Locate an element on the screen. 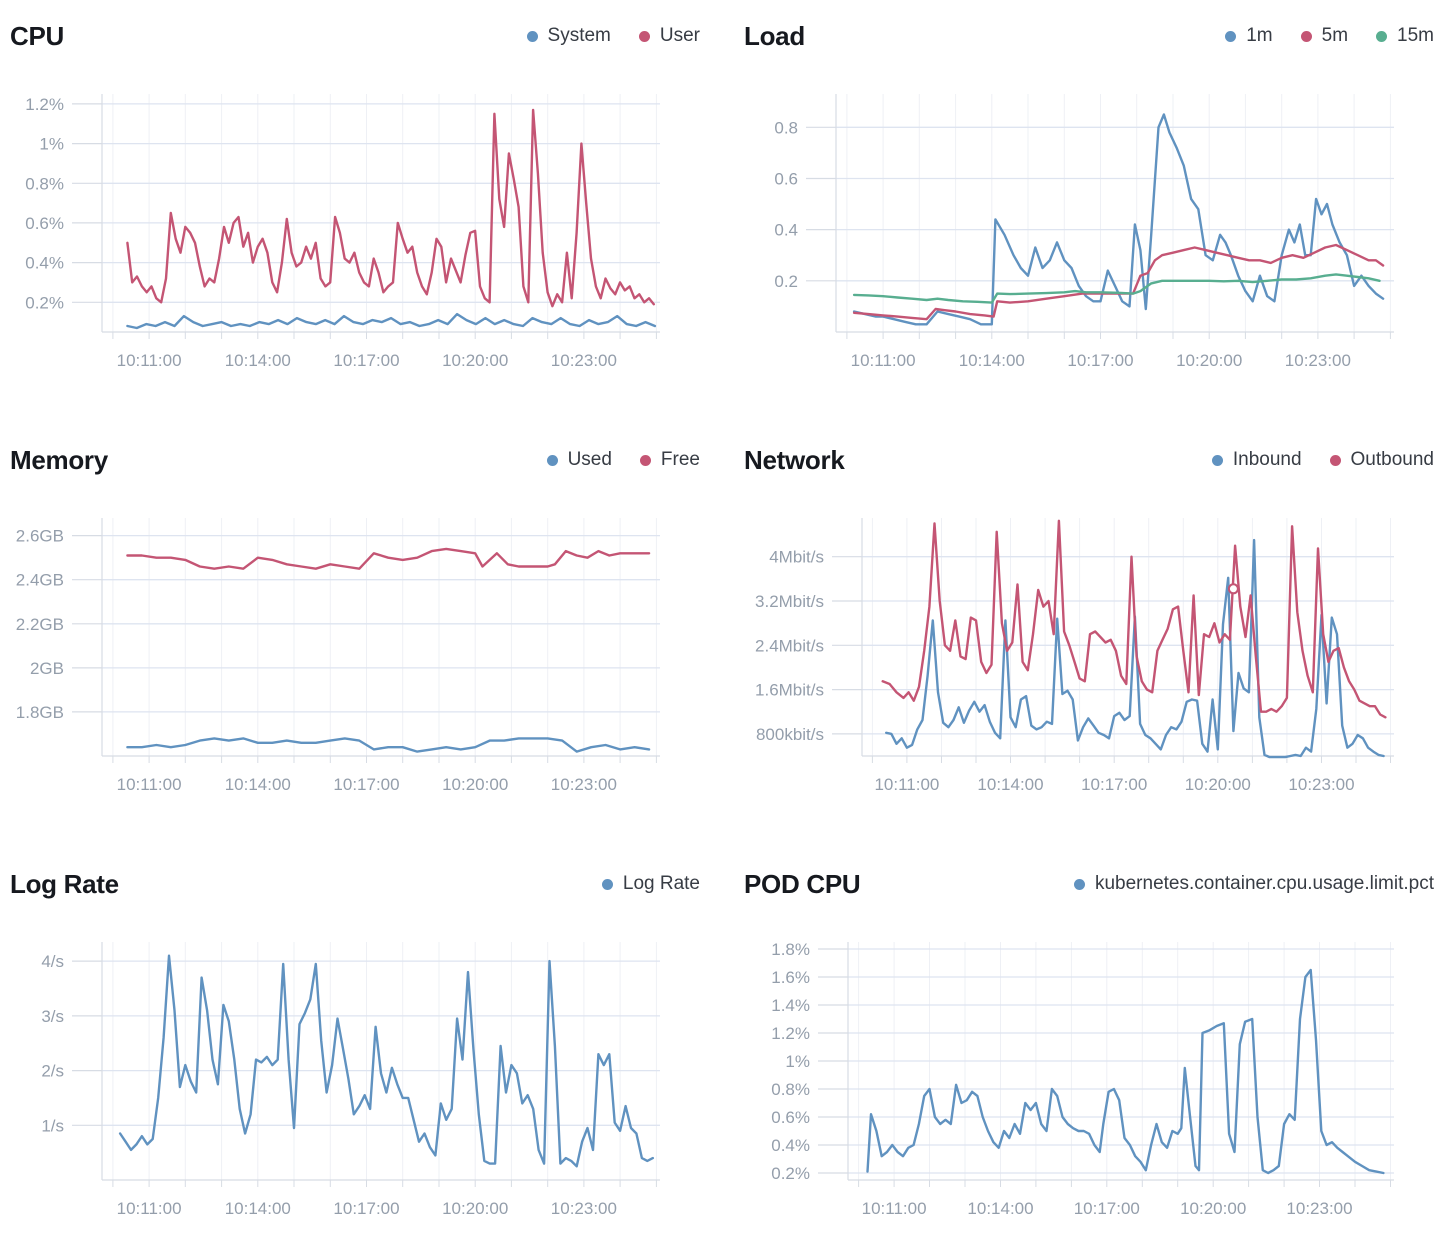  legend-item-used: Used is located at coordinates (579, 460).